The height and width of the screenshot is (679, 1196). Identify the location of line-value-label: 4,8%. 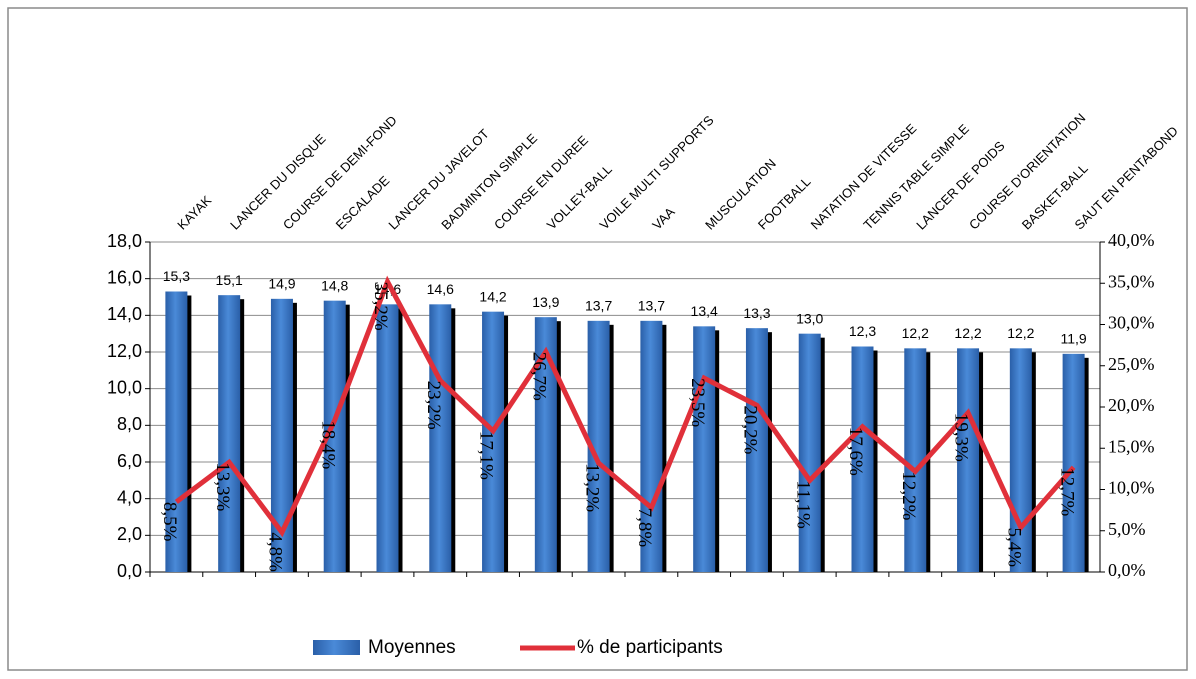
(275, 552).